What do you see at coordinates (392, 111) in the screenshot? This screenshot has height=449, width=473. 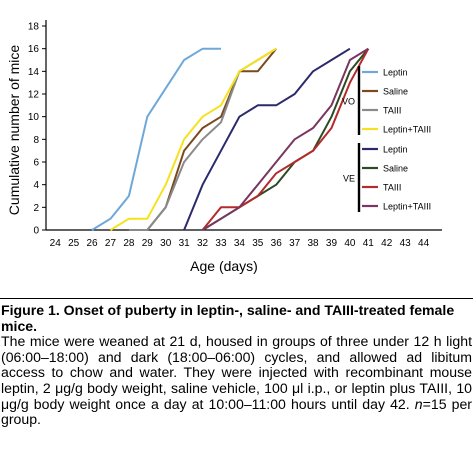 I see `legend-label-vo-2: TAIII` at bounding box center [392, 111].